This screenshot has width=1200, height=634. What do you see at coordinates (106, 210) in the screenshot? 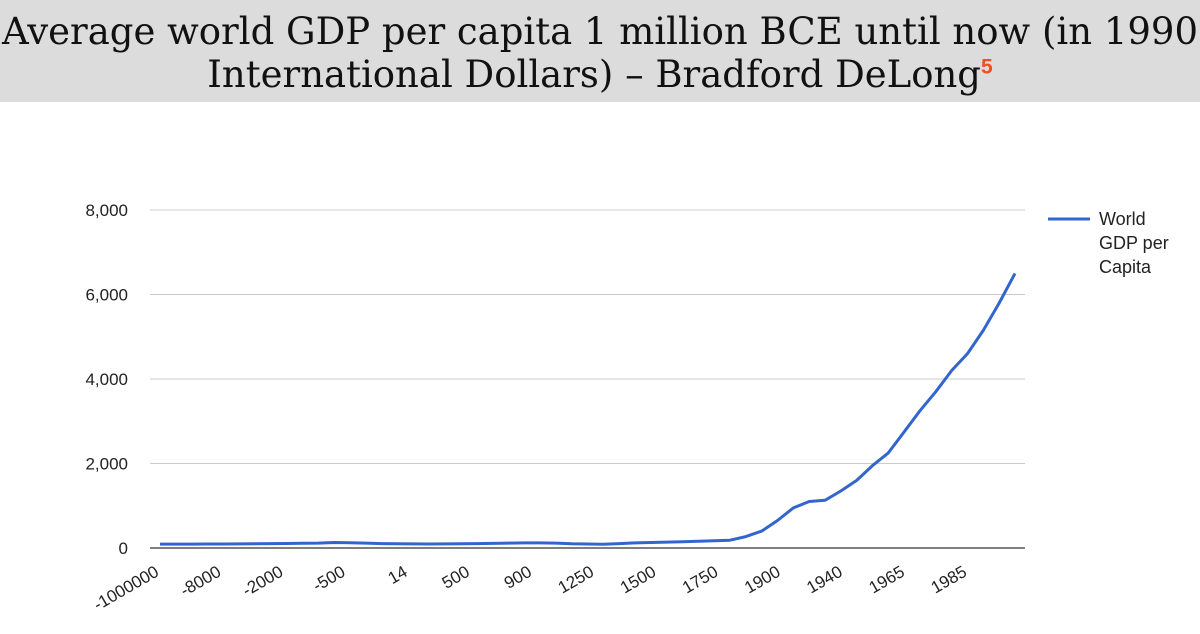
I see `y-tick-label: 8,000` at bounding box center [106, 210].